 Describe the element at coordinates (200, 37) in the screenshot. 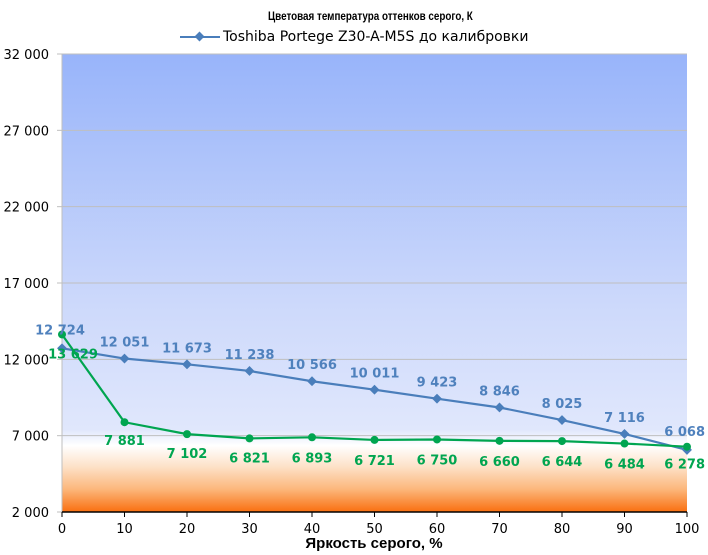

I see `legend-series-marker-icon` at that location.